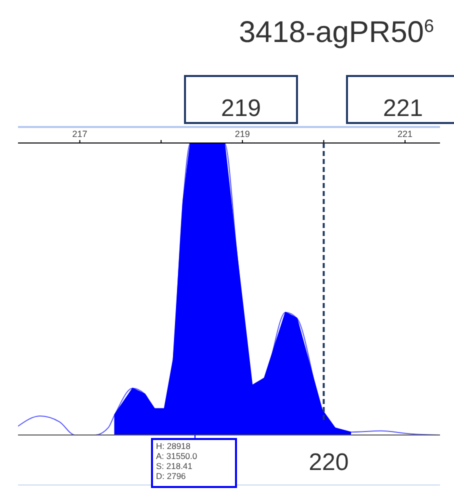 The image size is (454, 490). Describe the element at coordinates (242, 134) in the screenshot. I see `x-tick-label: 219` at that location.